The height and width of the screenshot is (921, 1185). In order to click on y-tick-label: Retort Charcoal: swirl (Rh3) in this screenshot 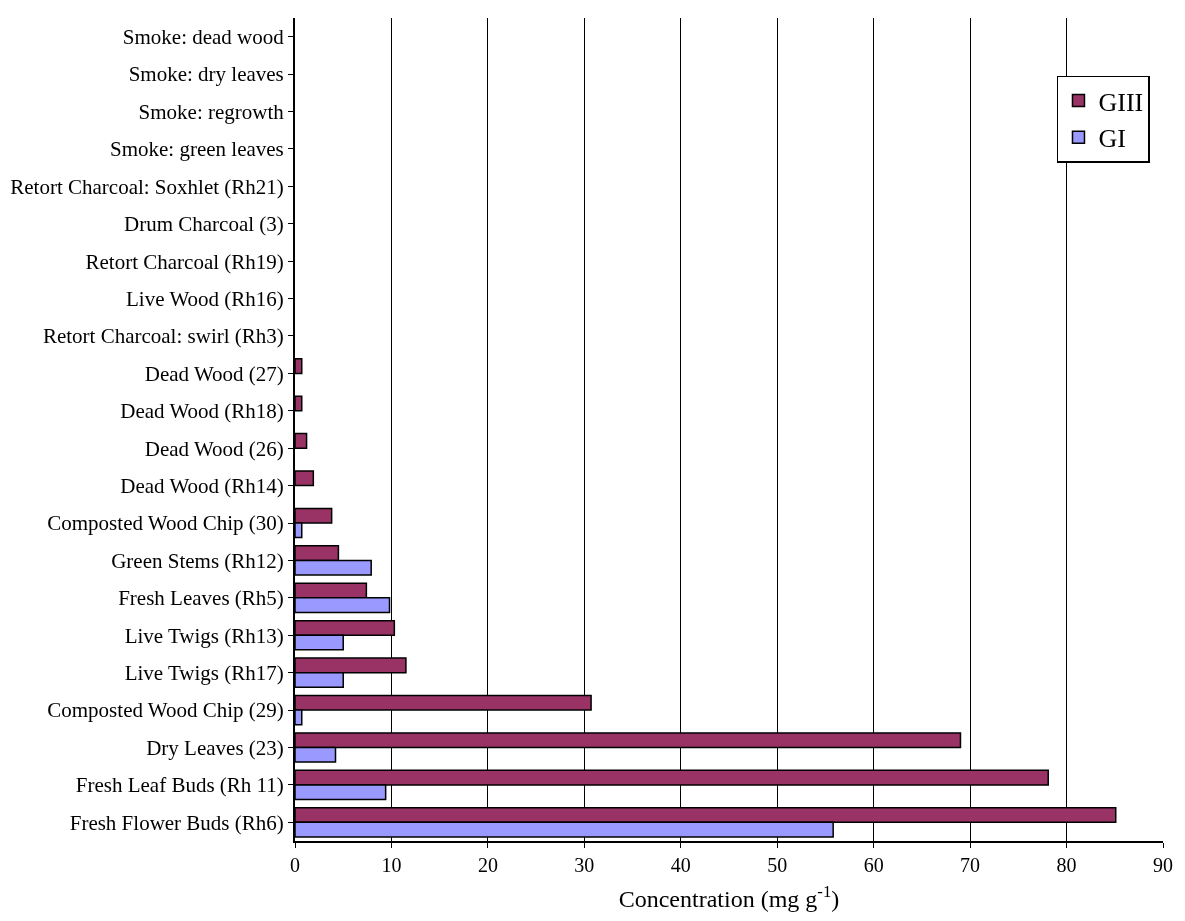, I will do `click(163, 336)`.